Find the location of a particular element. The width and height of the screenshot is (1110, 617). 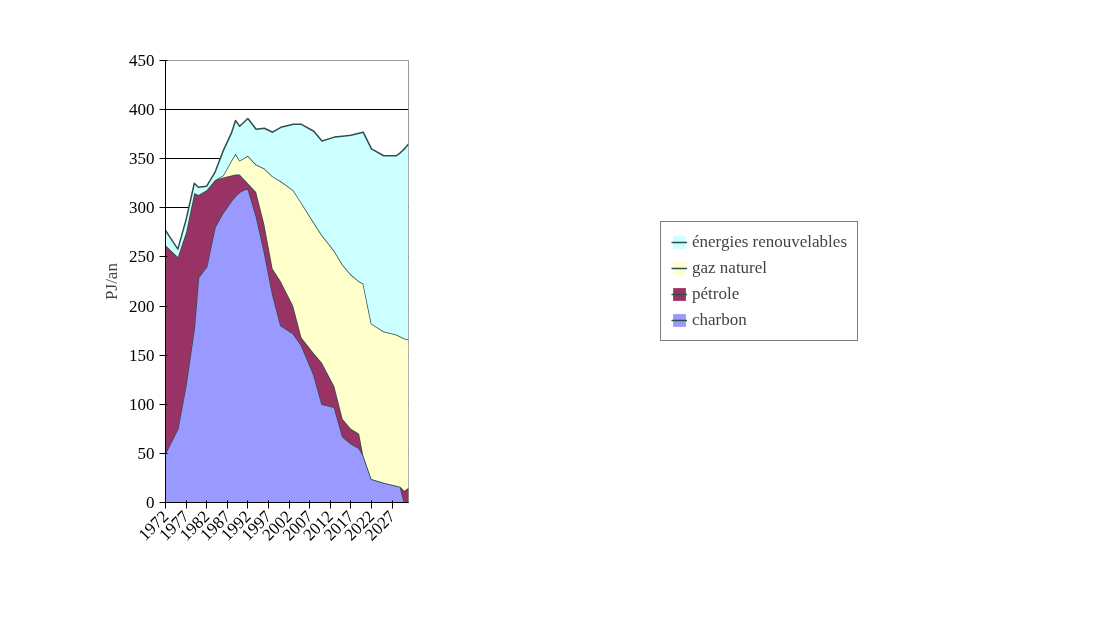

legend-label: pétrole is located at coordinates (716, 294).